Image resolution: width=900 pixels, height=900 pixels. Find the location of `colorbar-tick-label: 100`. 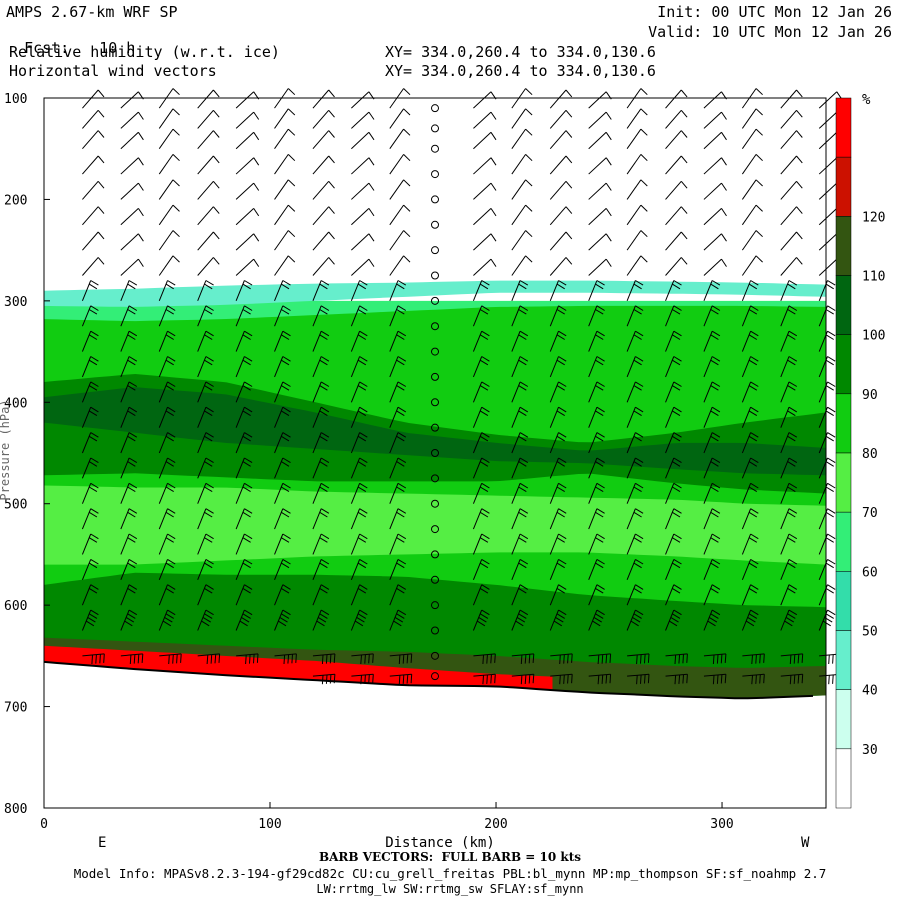

colorbar-tick-label: 100 is located at coordinates (873, 336).